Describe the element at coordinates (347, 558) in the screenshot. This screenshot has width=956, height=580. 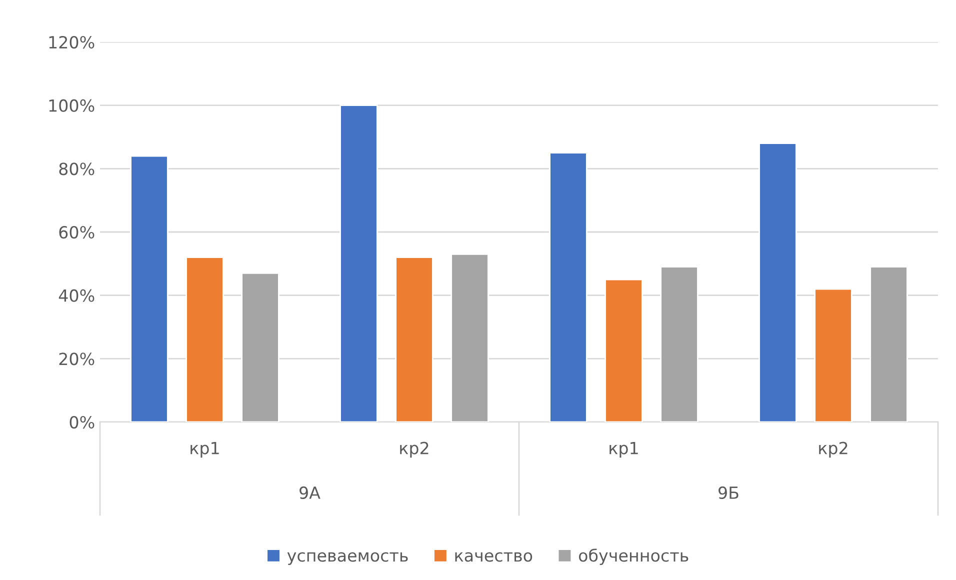
I see `legend-label: успеваемость` at that location.